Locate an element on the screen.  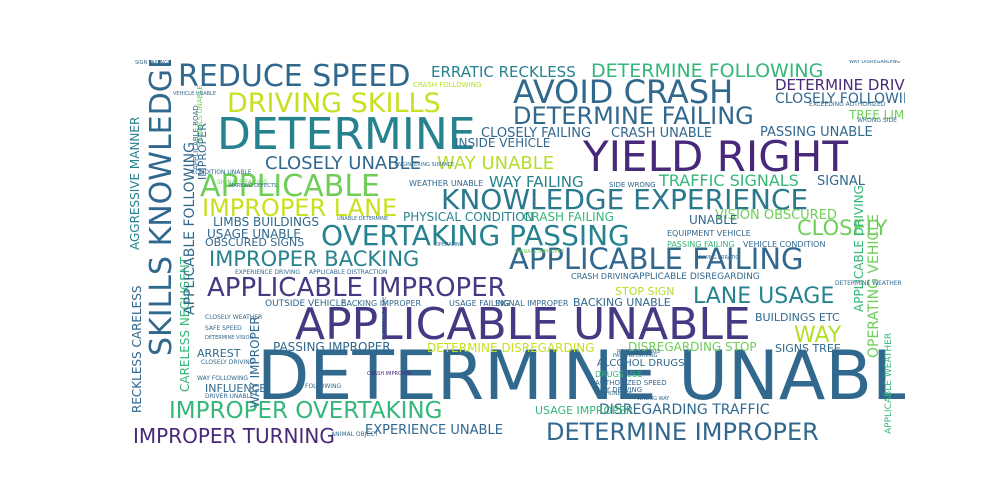
word: BACKING IMPROPER is located at coordinates (381, 303).